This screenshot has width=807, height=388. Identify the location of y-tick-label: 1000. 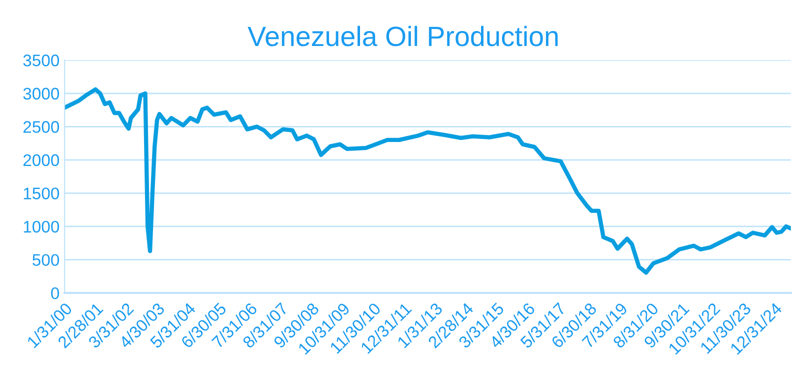
(42, 226).